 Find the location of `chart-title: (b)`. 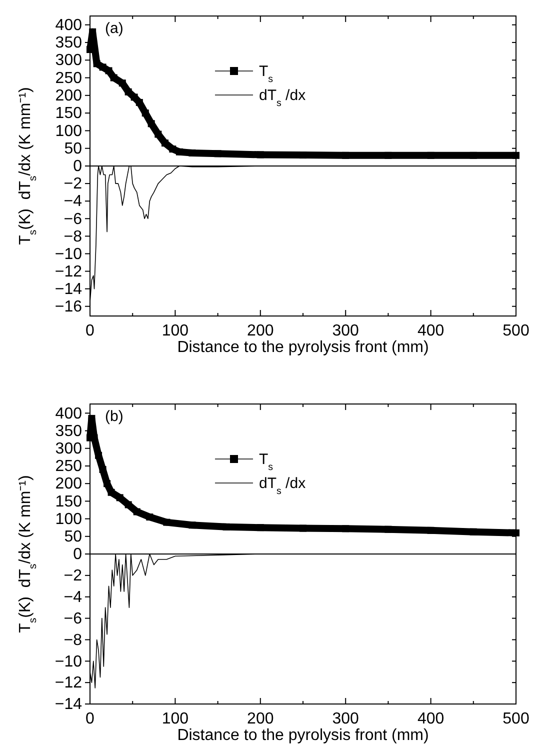

chart-title: (b) is located at coordinates (114, 416).